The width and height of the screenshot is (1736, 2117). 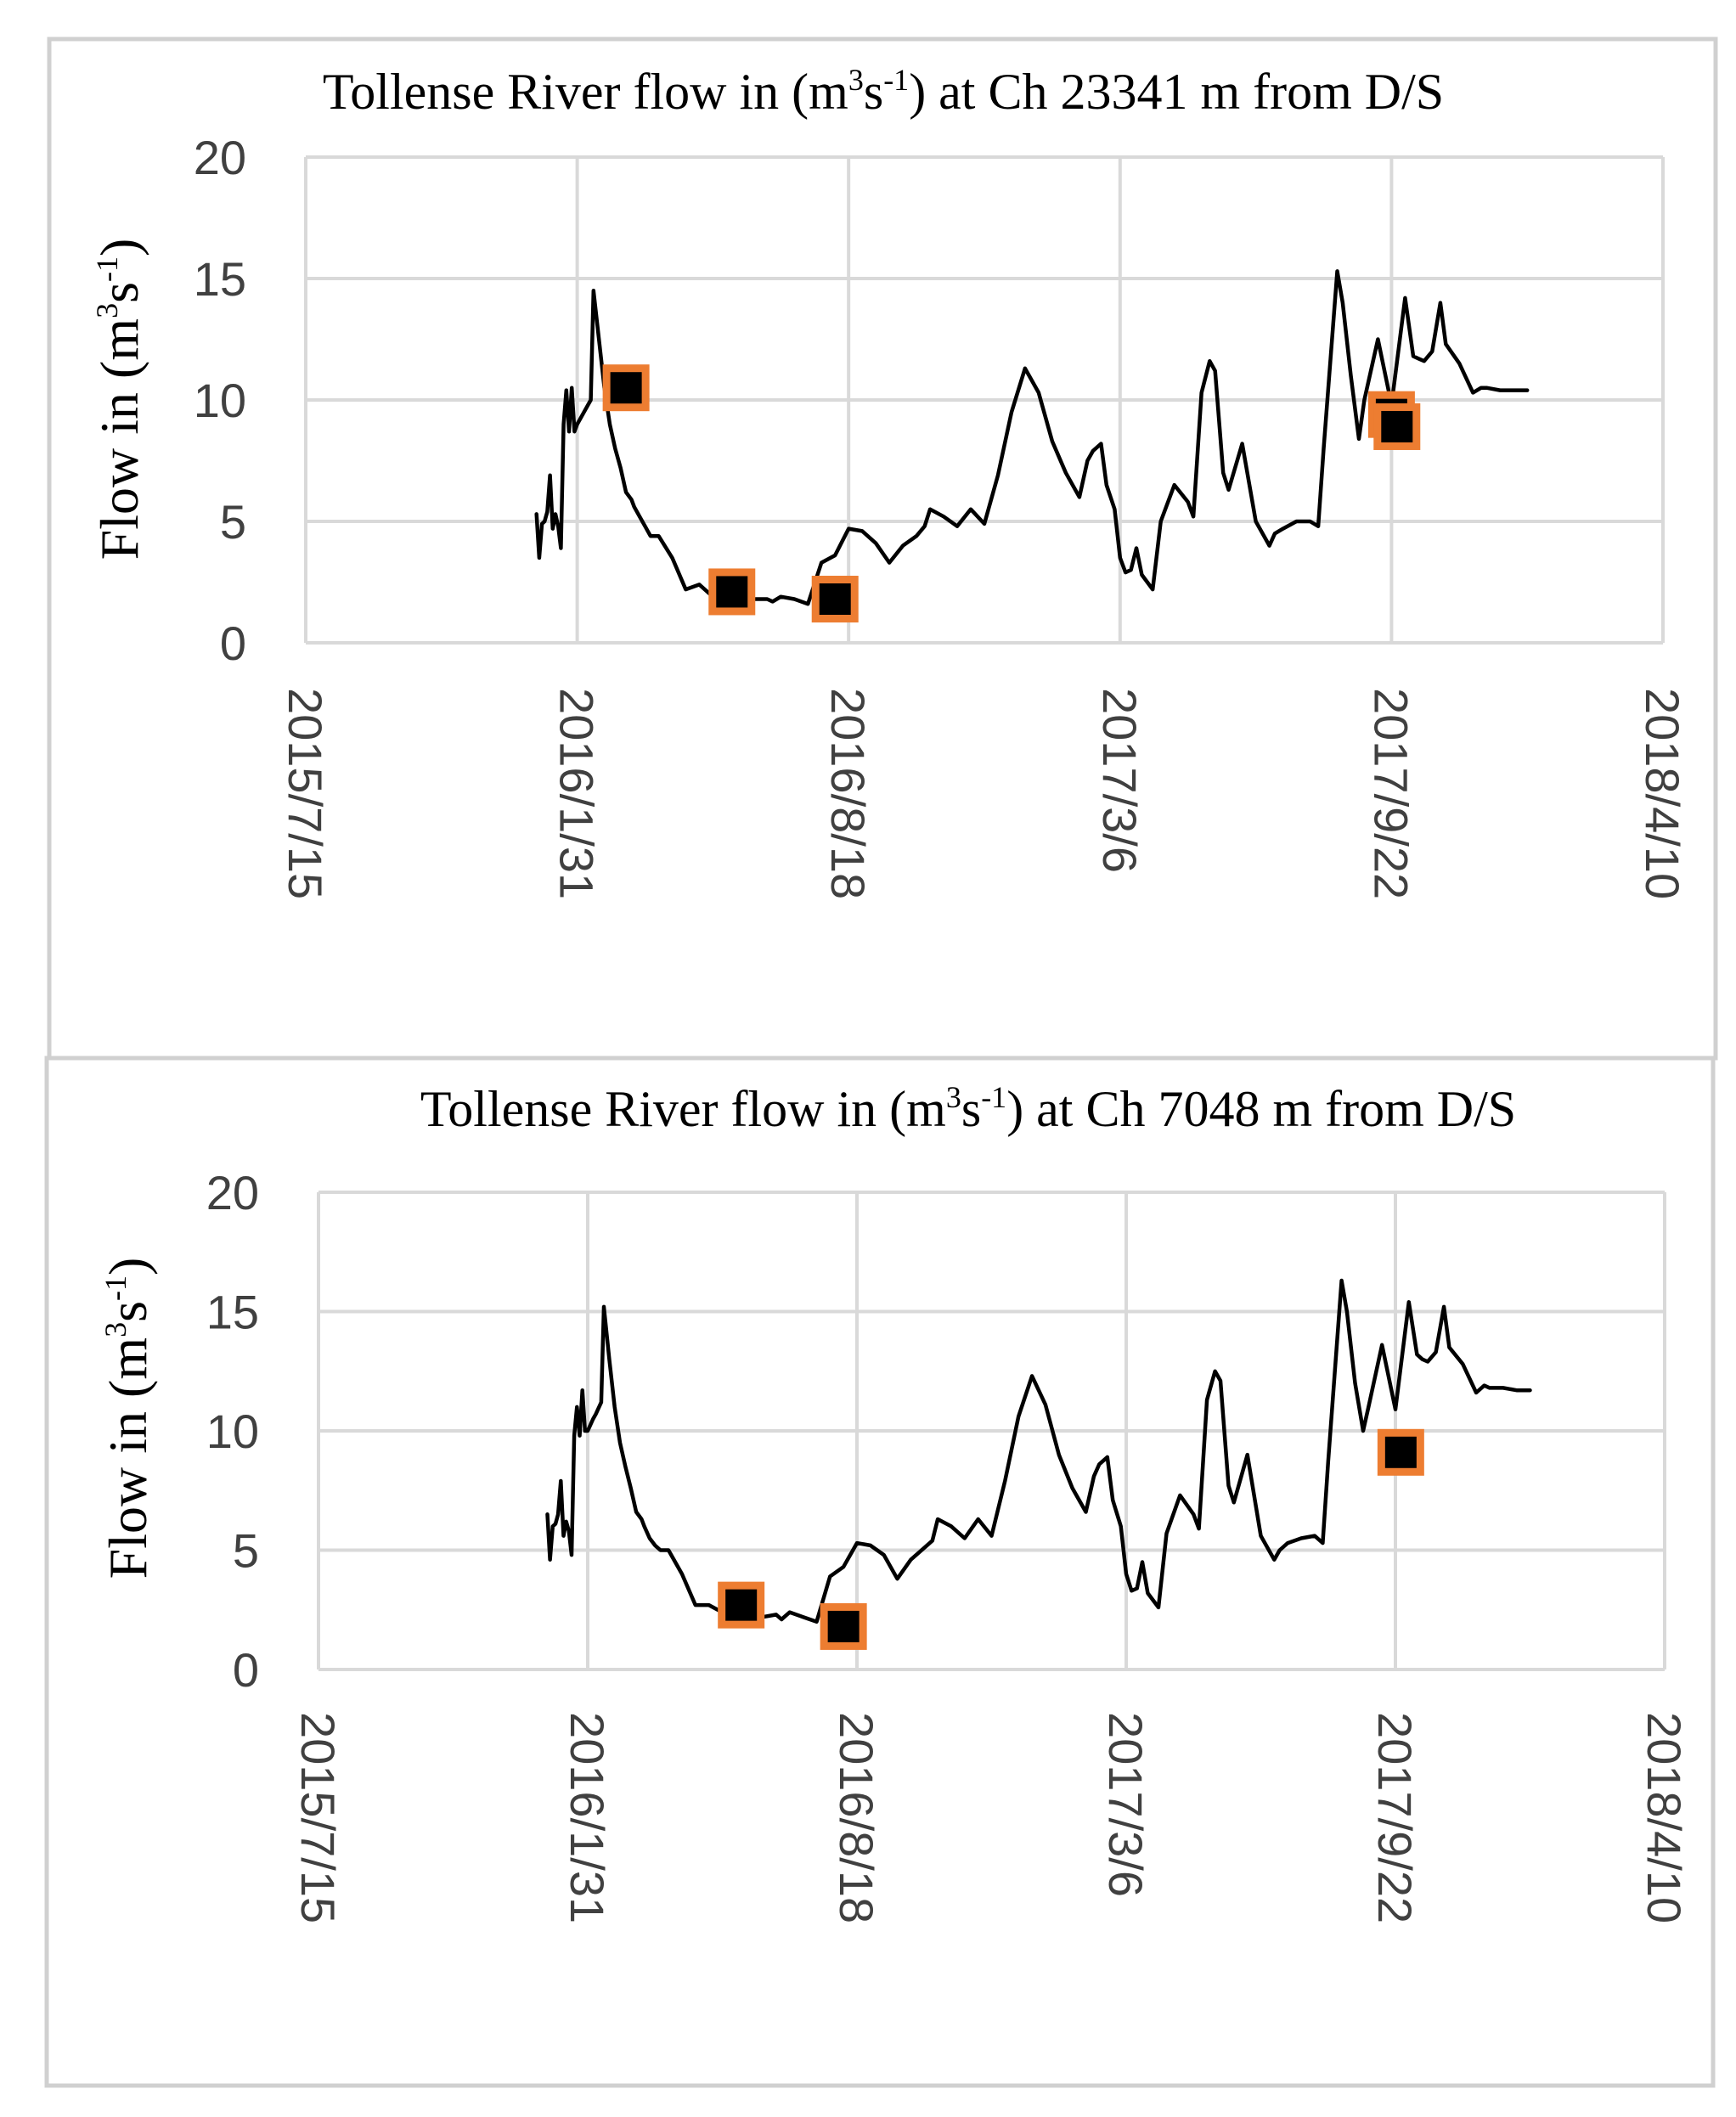 What do you see at coordinates (119, 399) in the screenshot?
I see `panel-1-ylabel: Flow in (m3s-1)` at bounding box center [119, 399].